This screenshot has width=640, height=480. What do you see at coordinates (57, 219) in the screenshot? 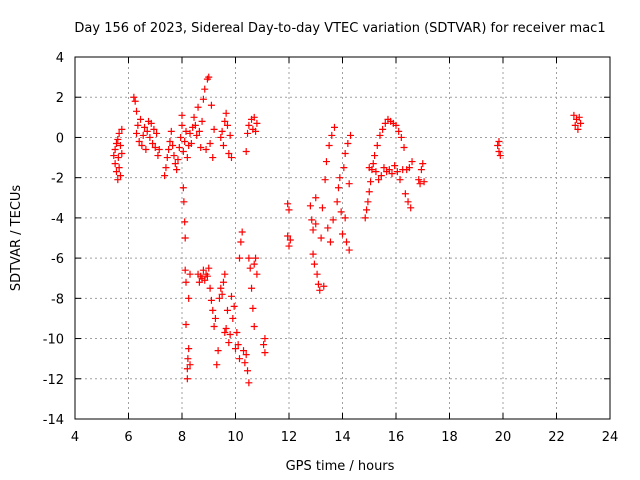
I see `y-tick-label: -4` at bounding box center [57, 219].